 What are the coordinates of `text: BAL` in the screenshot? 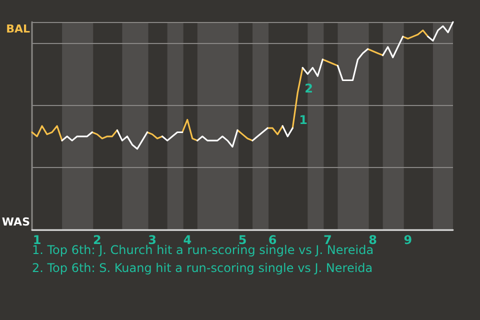 It's located at (18, 29).